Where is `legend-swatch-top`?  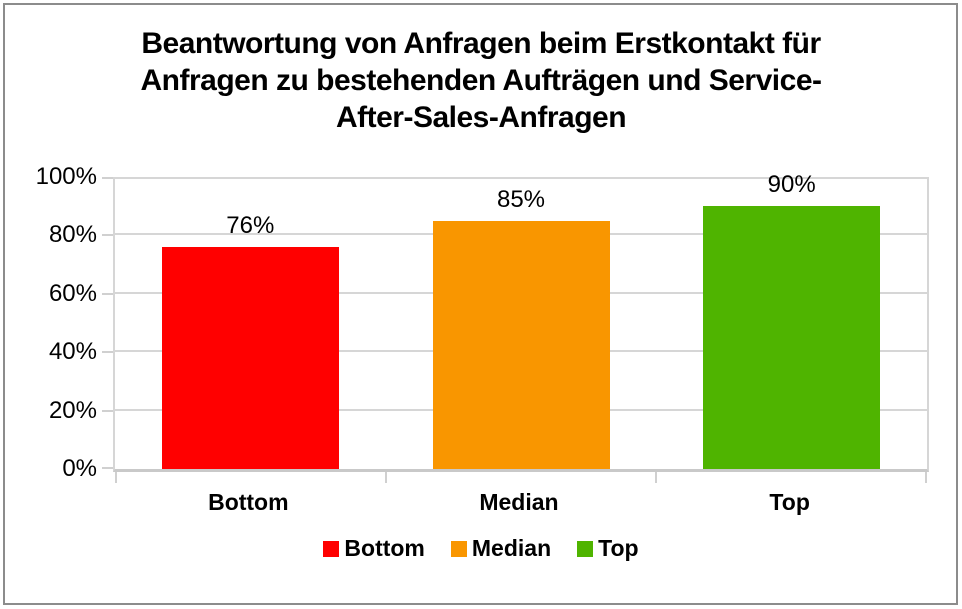
legend-swatch-top is located at coordinates (585, 548).